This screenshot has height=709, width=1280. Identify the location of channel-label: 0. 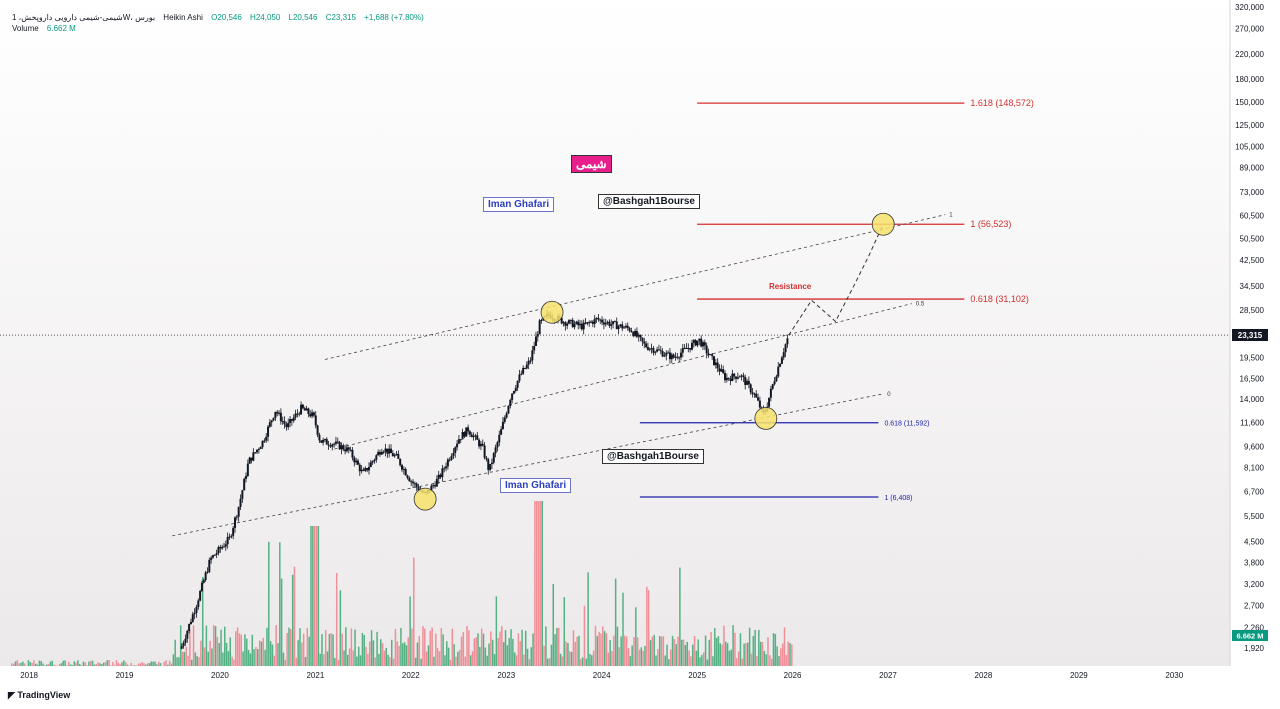
(889, 395).